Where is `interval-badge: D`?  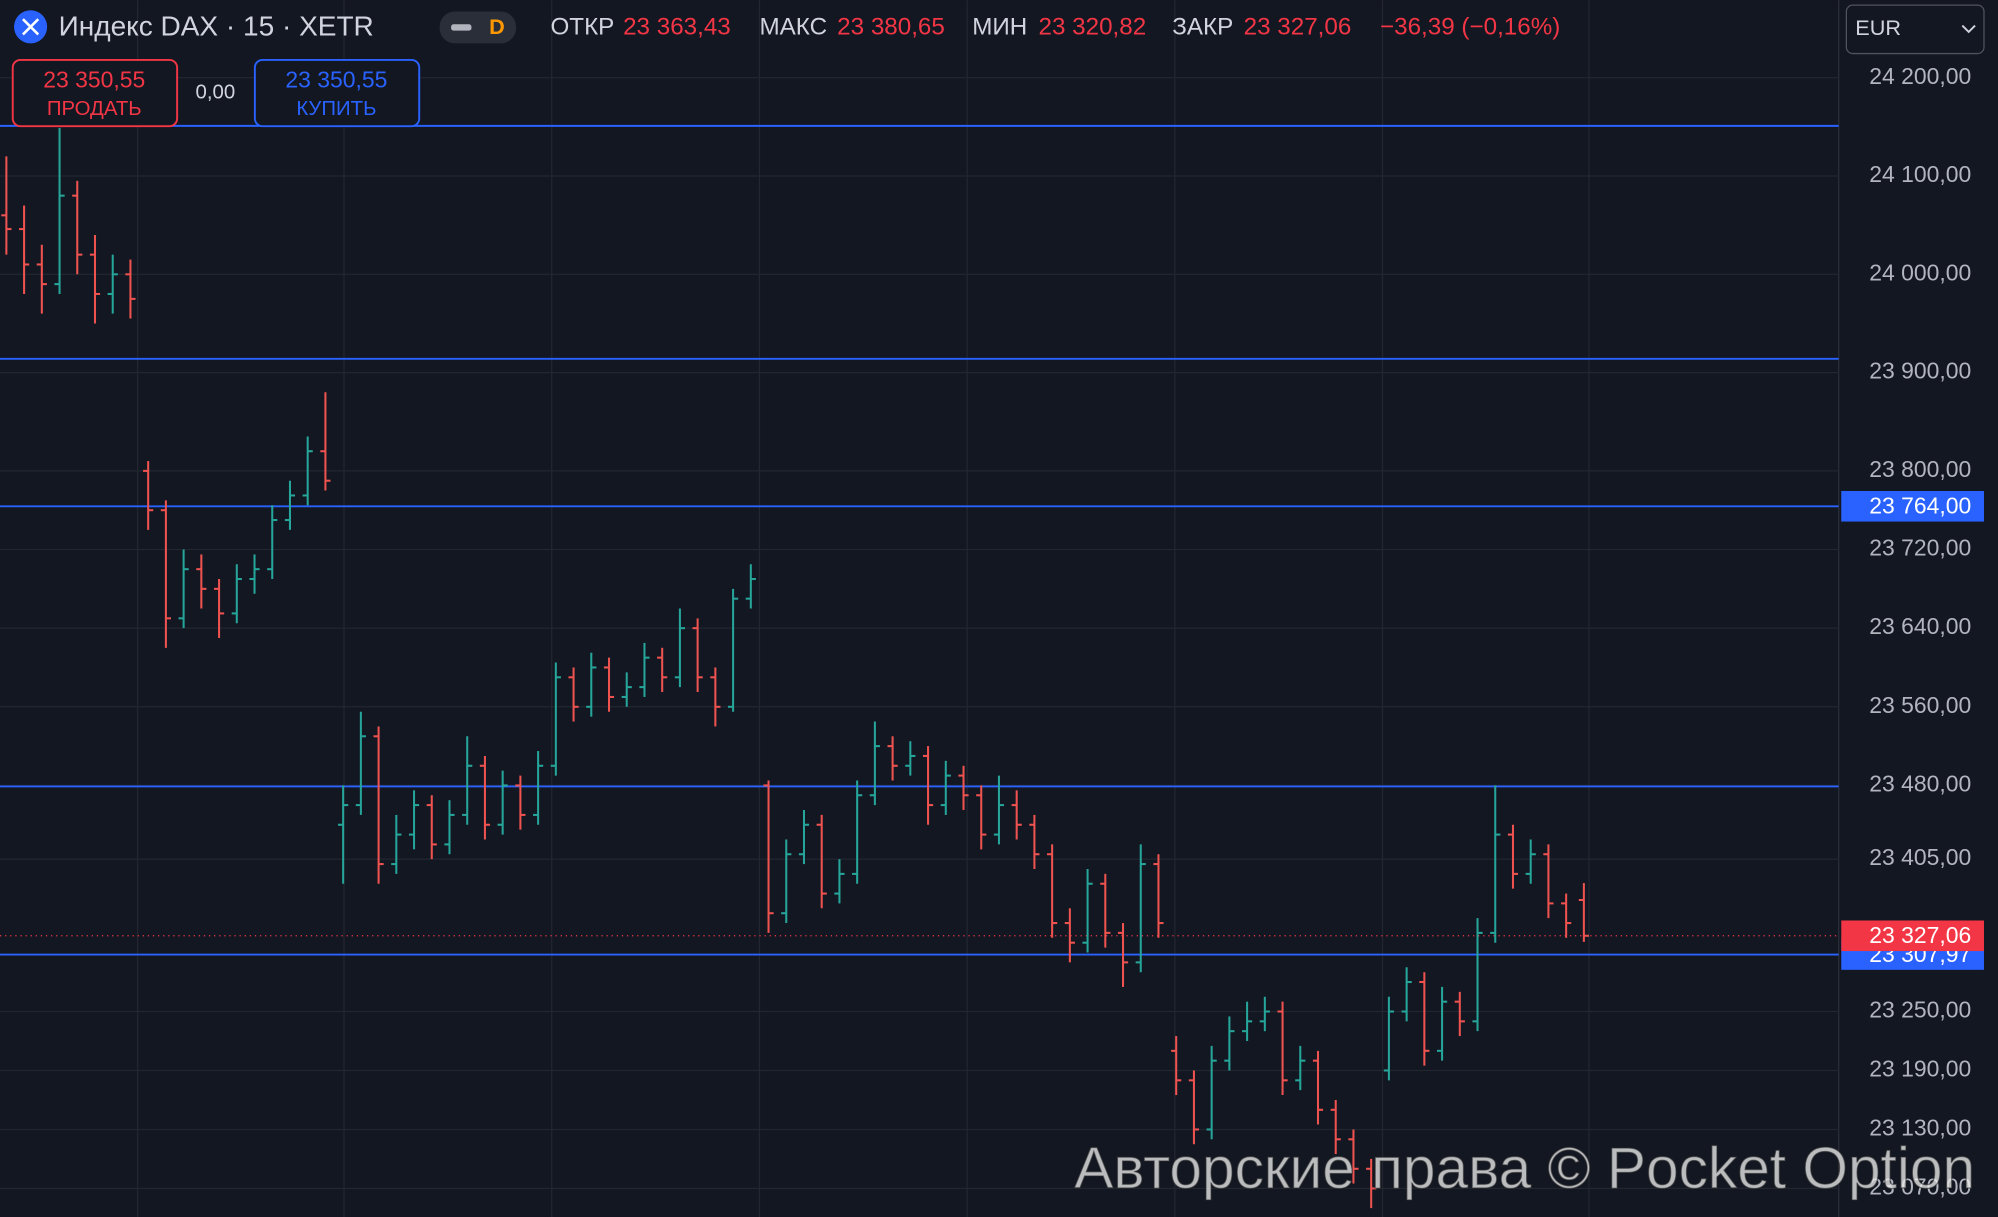
interval-badge: D is located at coordinates (497, 26).